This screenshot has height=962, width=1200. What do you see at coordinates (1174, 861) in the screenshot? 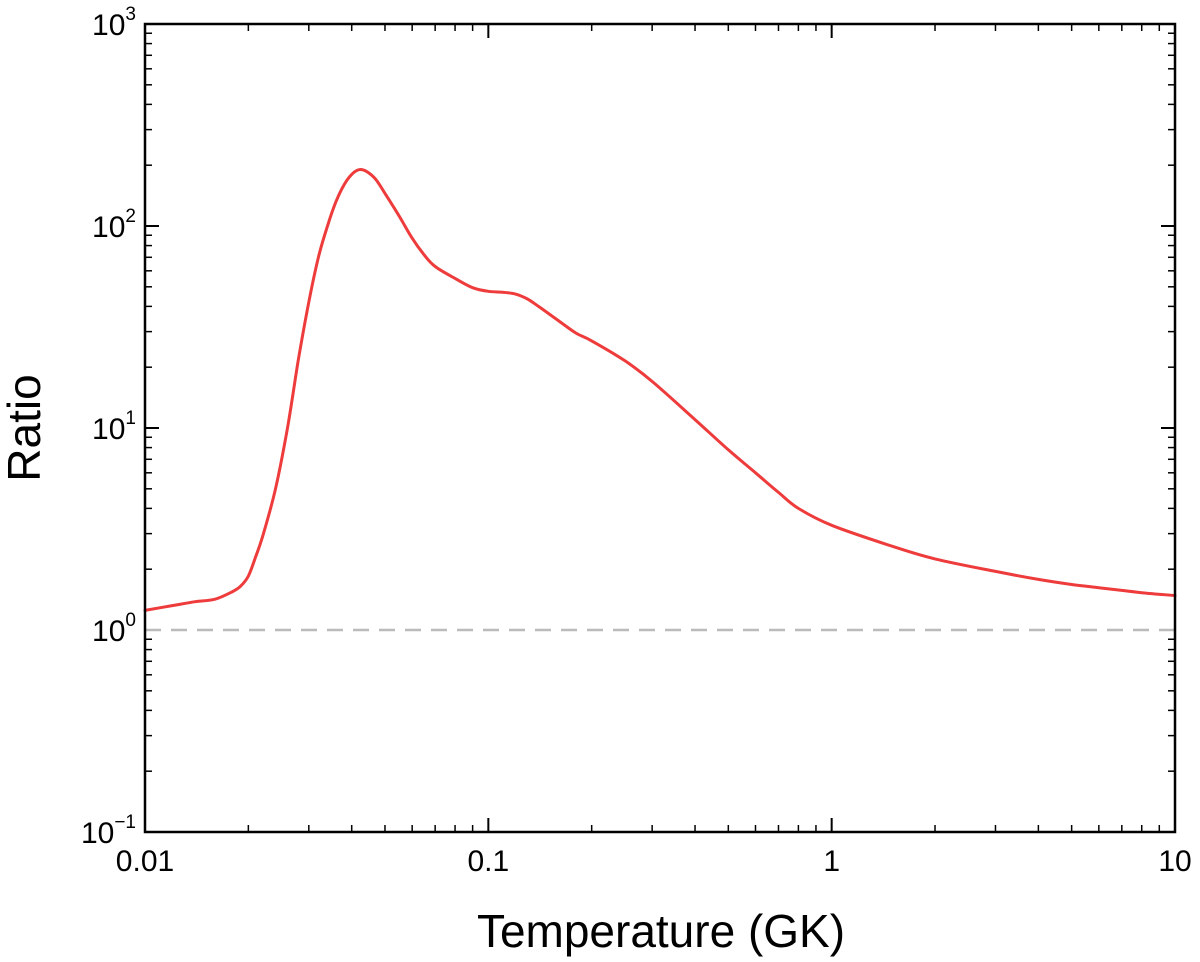
I see `x-tick-label: 10` at bounding box center [1174, 861].